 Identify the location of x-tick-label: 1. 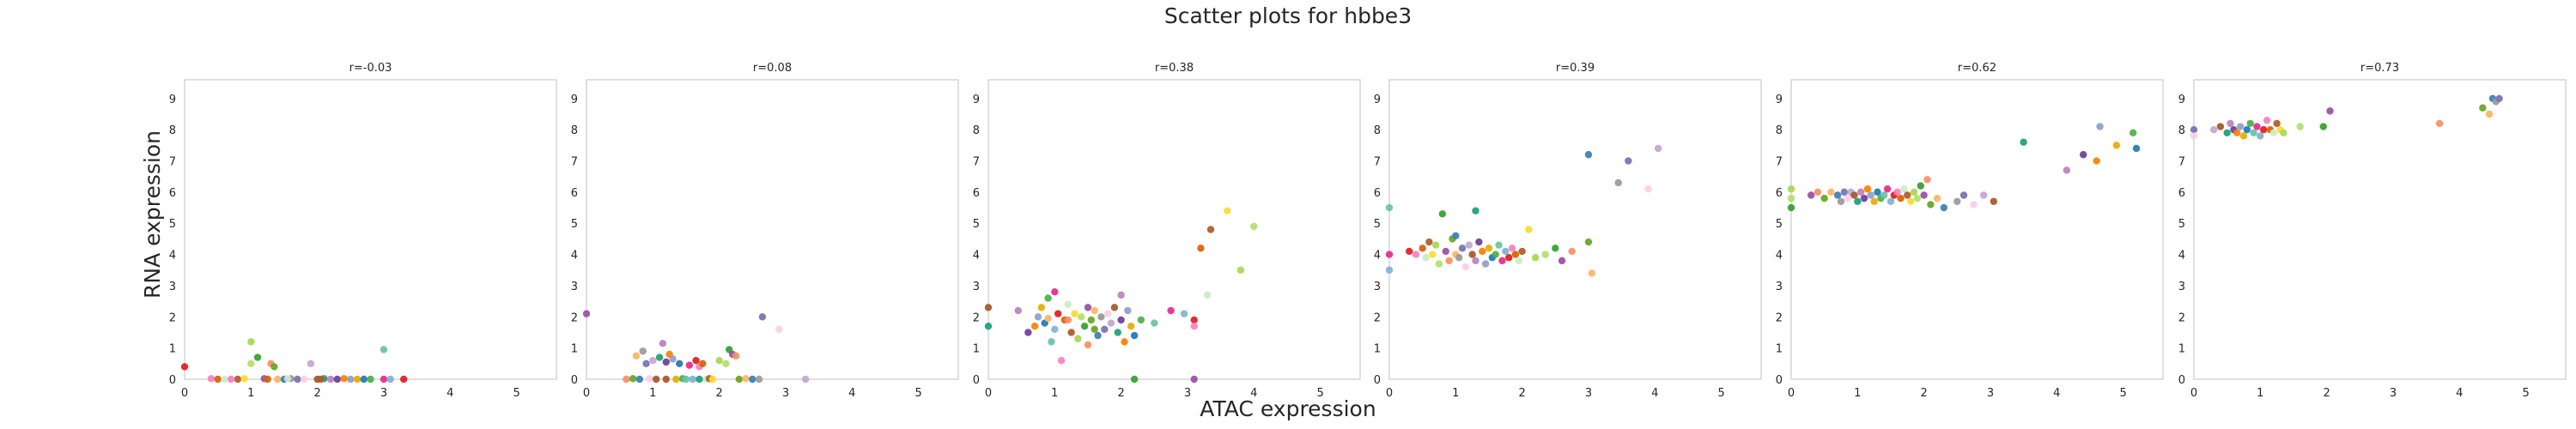
(1455, 393).